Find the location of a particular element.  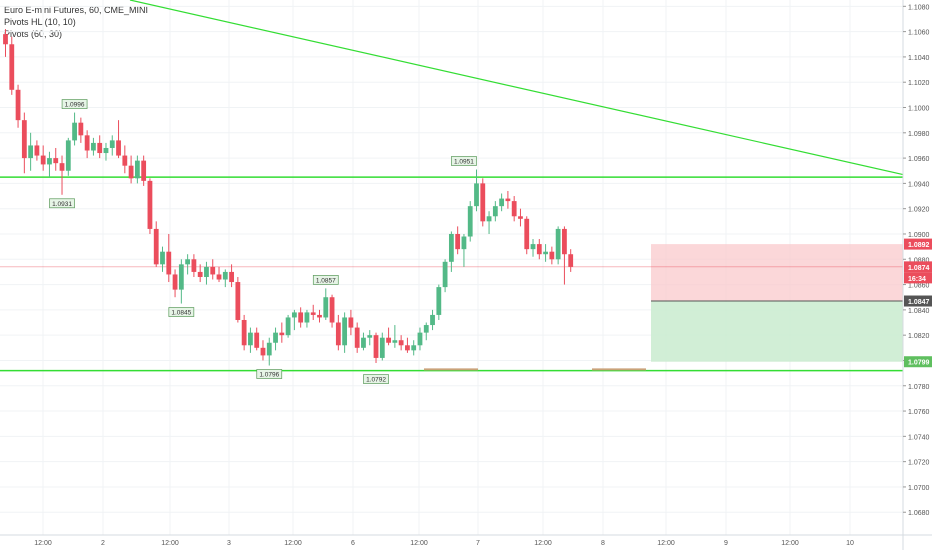

price-tag-stop is located at coordinates (918, 244).